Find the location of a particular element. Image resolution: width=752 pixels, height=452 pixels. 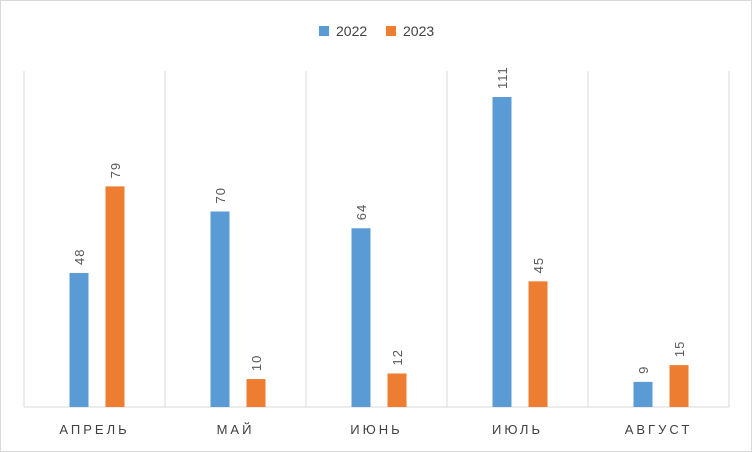

x-tick-label: ИЮНЬ is located at coordinates (376, 429).